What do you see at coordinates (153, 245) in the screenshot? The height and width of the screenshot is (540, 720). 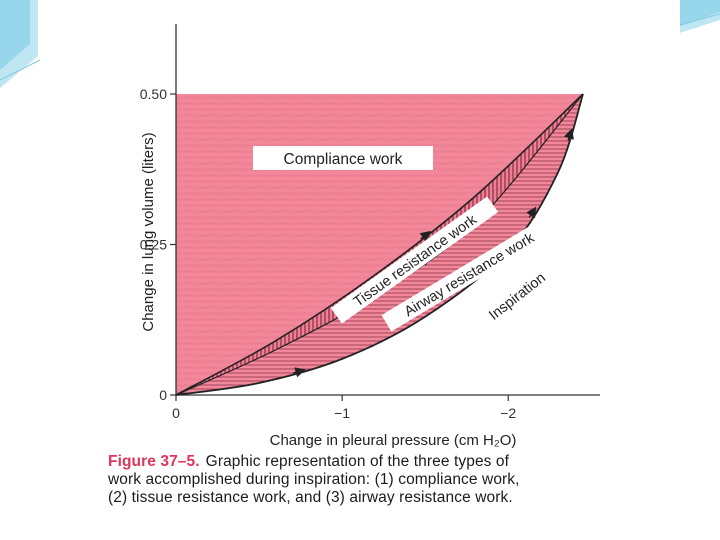 I see `y-tick-label: 0.25` at bounding box center [153, 245].